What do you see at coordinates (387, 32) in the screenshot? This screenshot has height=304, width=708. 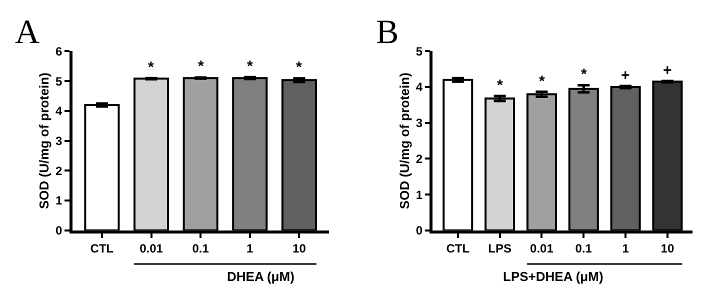 I see `chart-title: B` at bounding box center [387, 32].